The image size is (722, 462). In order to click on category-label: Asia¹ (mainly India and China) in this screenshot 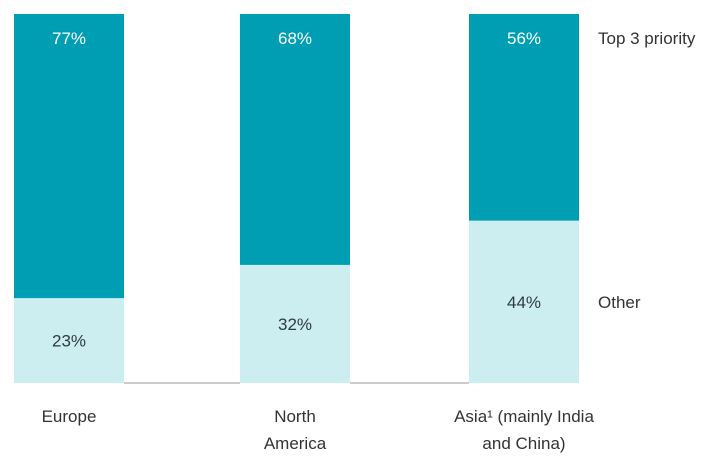, I will do `click(524, 430)`.